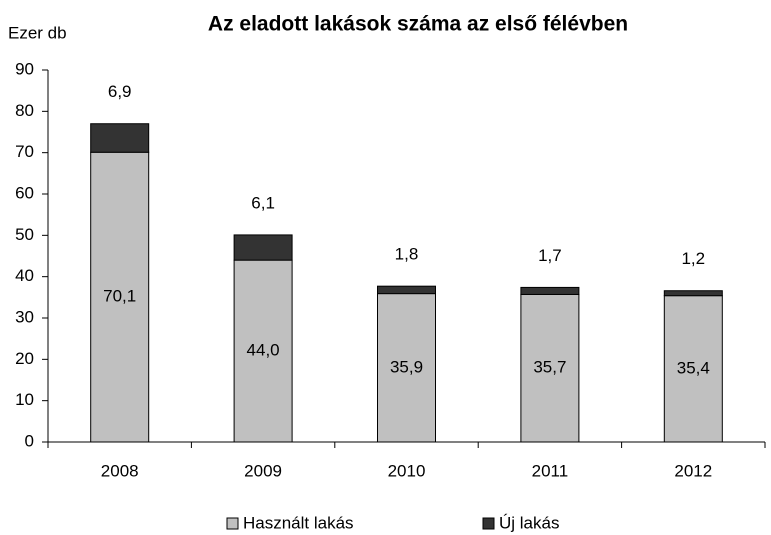  Describe the element at coordinates (120, 470) in the screenshot. I see `x-tick-label: 2008` at that location.